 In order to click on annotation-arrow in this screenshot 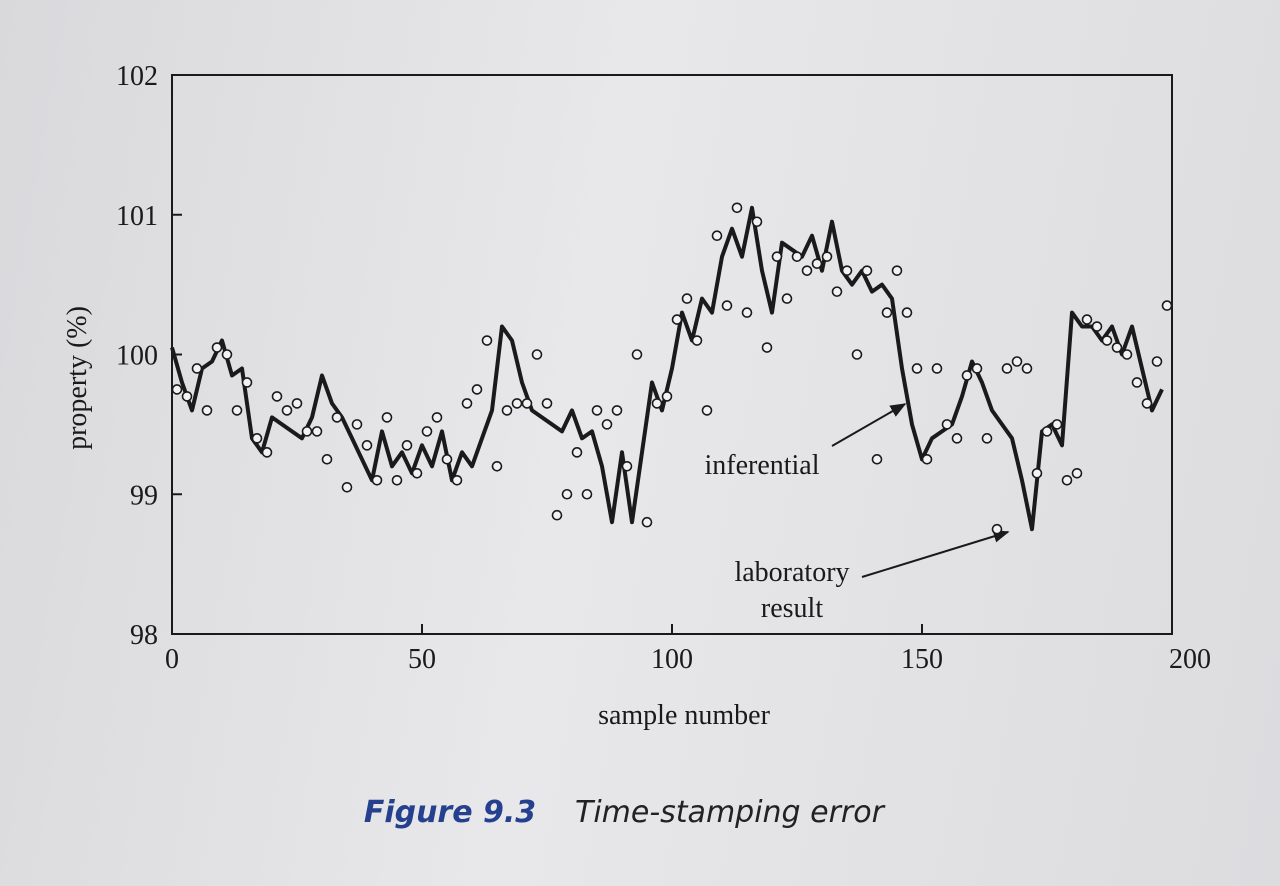, I will do `click(869, 425)`.